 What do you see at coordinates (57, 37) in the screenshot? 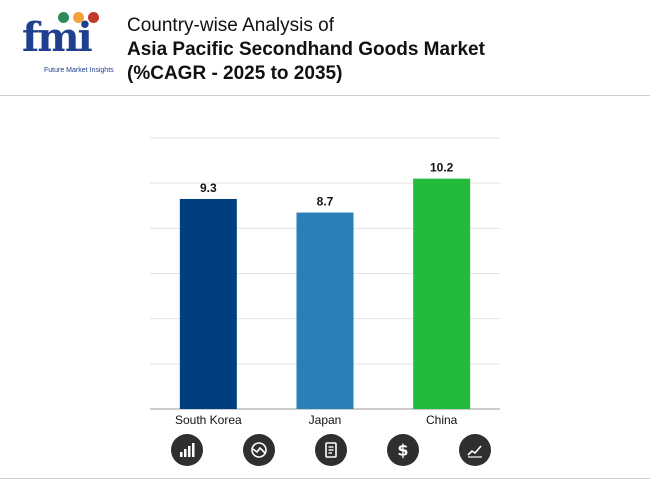
I see `logo-wordmark: fmi` at bounding box center [57, 37].